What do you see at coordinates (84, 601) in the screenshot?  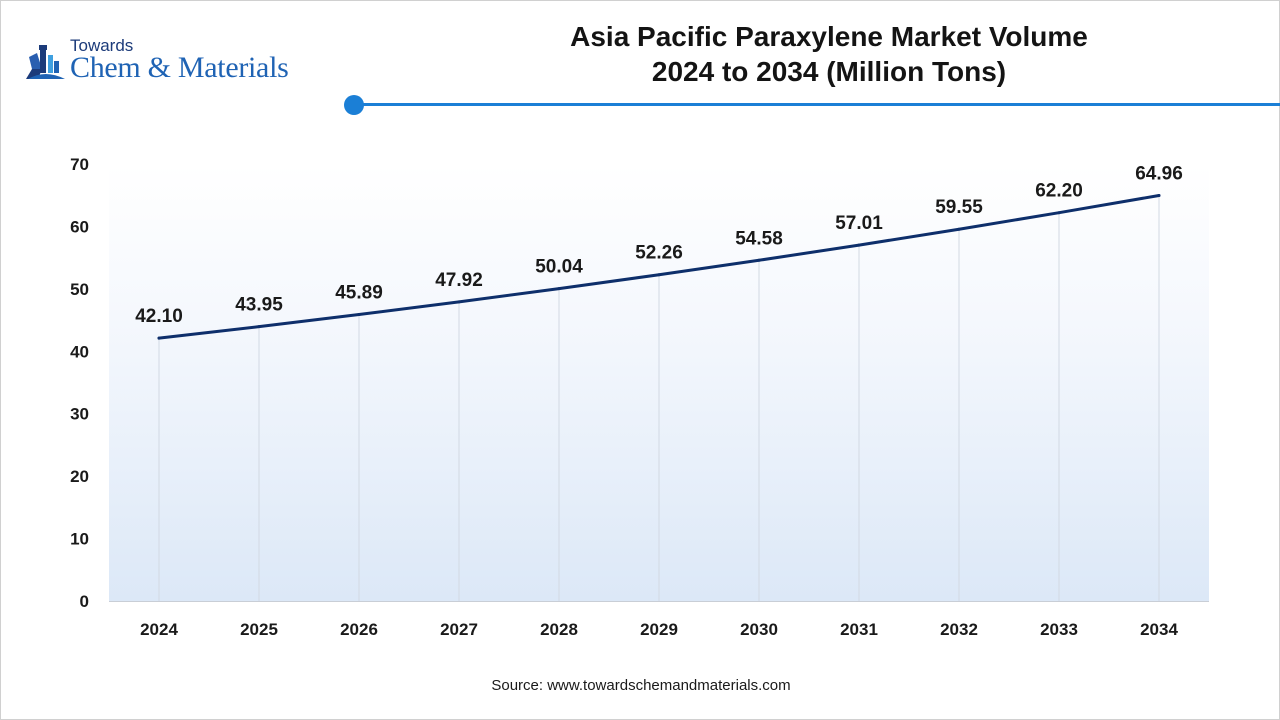 I see `y-tick-label: 0` at bounding box center [84, 601].